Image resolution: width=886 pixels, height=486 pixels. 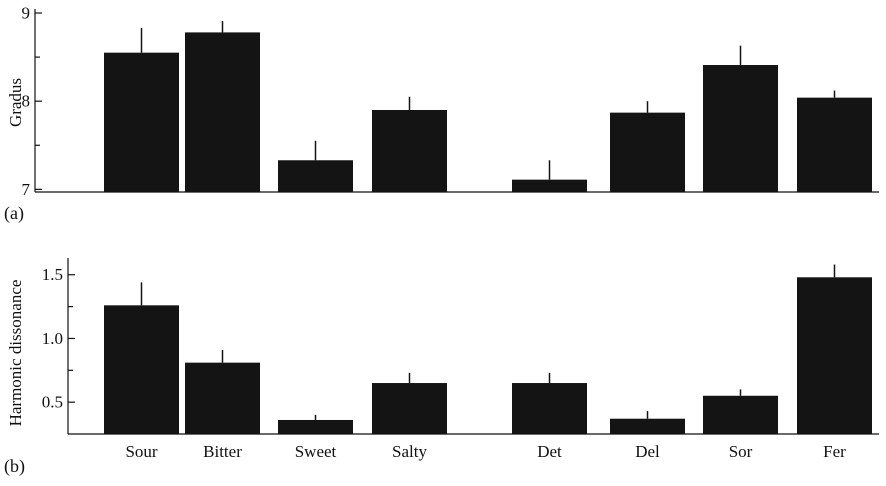 I want to click on panel-b-category-label-del: Del, so click(x=647, y=451).